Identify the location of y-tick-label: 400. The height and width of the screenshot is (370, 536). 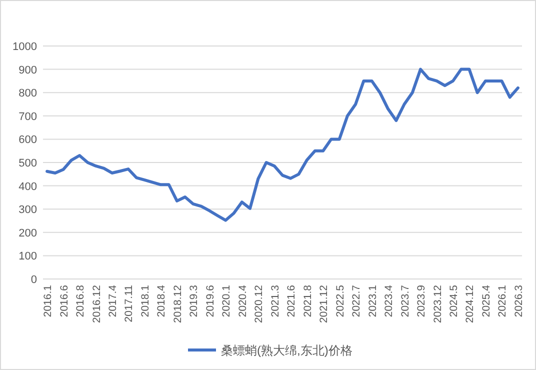
(27, 186).